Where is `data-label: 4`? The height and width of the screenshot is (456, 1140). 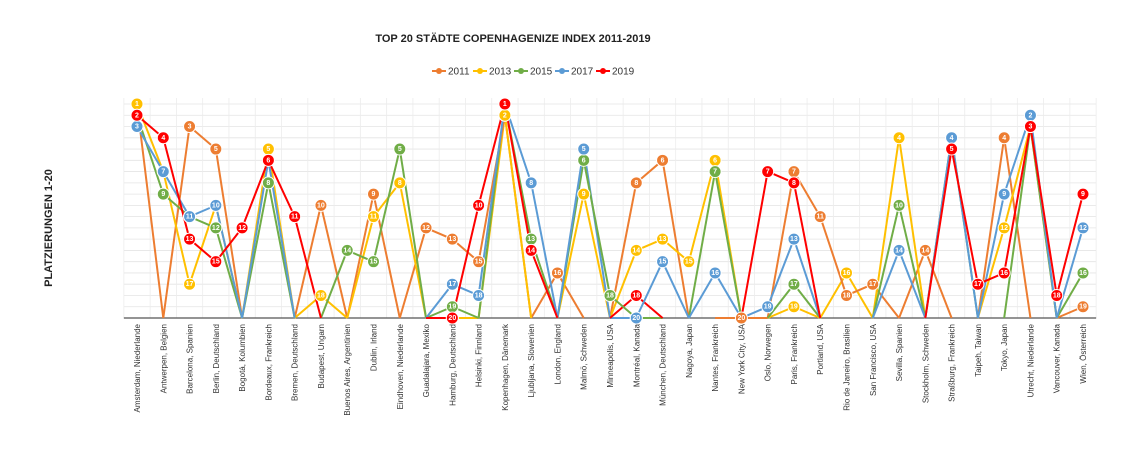
data-label: 4 is located at coordinates (1004, 138).